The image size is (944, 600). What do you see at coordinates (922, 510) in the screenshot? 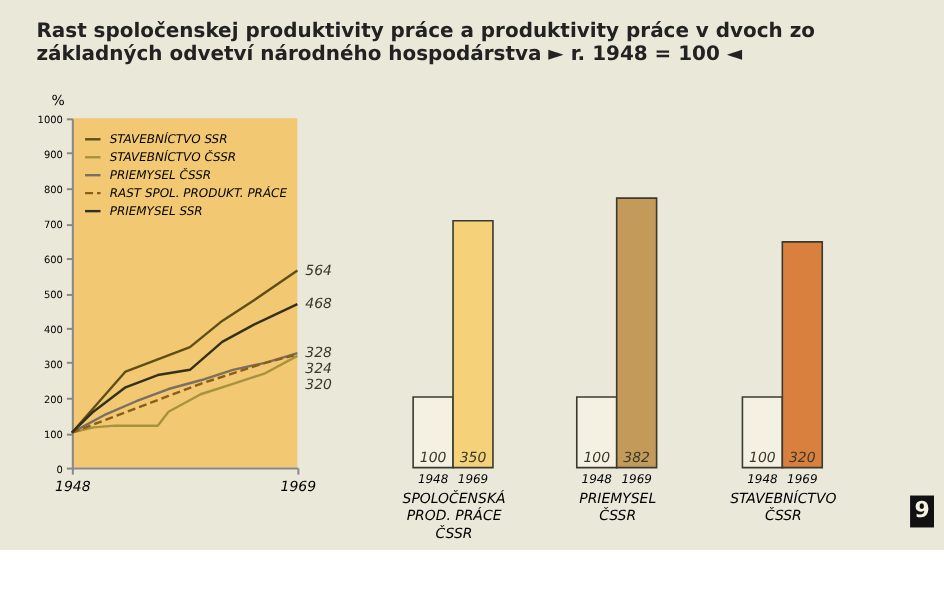
I see `text: 9` at bounding box center [922, 510].